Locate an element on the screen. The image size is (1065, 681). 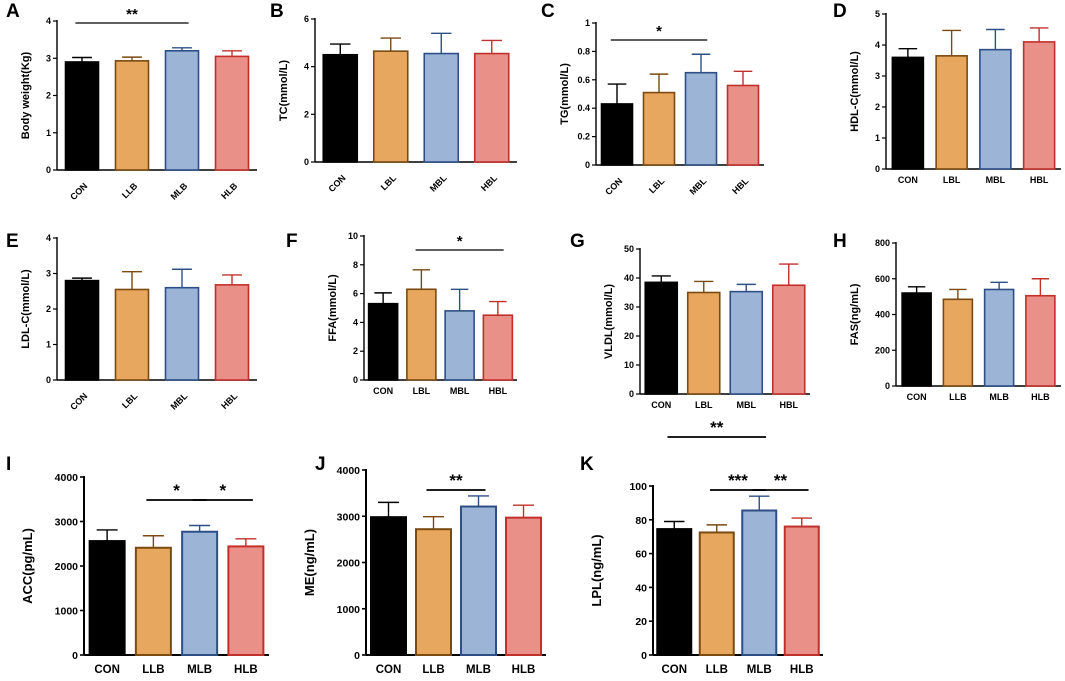
y-tick-label: 4000 is located at coordinates (67, 478).